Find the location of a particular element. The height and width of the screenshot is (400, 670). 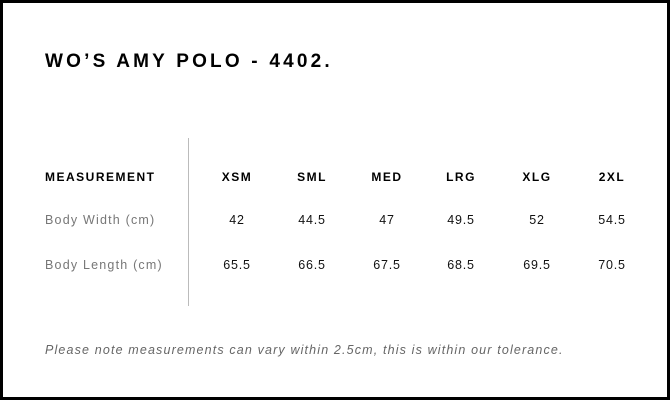

row-label: Body Width (cm) is located at coordinates (100, 220).